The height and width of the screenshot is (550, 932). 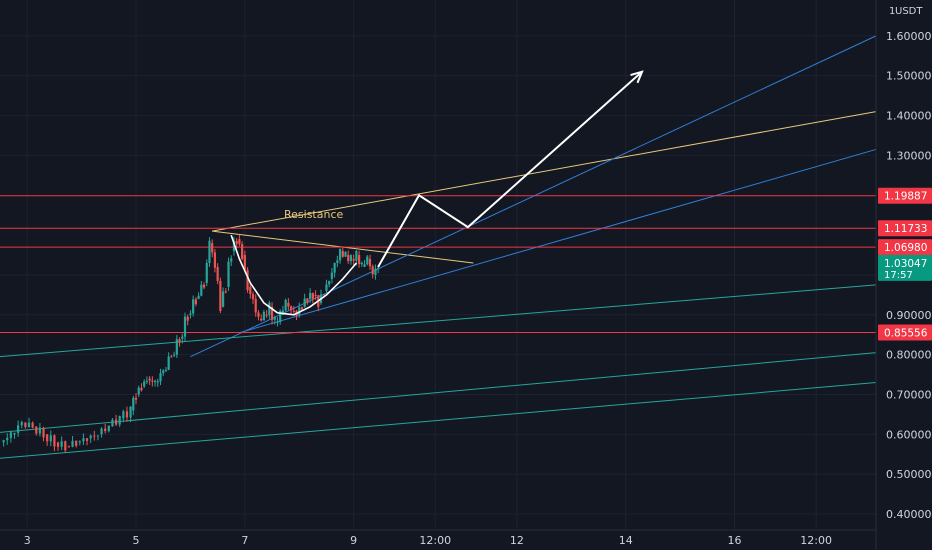 I want to click on price-tick-label: 0.70000, so click(x=909, y=395).